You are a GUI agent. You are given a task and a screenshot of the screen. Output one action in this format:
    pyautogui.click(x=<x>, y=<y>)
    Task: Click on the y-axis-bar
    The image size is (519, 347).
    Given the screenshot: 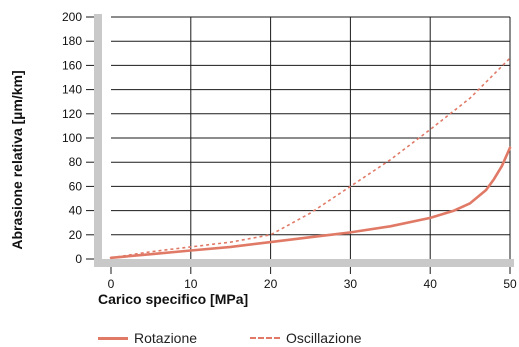 What is the action you would take?
    pyautogui.click(x=98, y=136)
    